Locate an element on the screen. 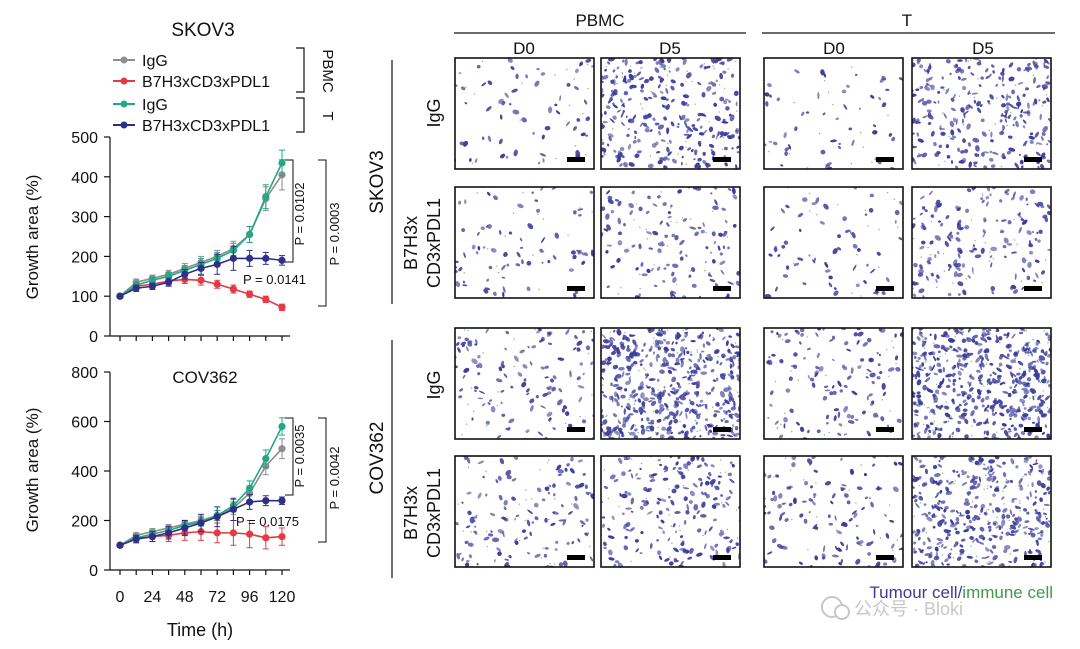 The width and height of the screenshot is (1080, 649). x-tick-label: 0 is located at coordinates (120, 597).